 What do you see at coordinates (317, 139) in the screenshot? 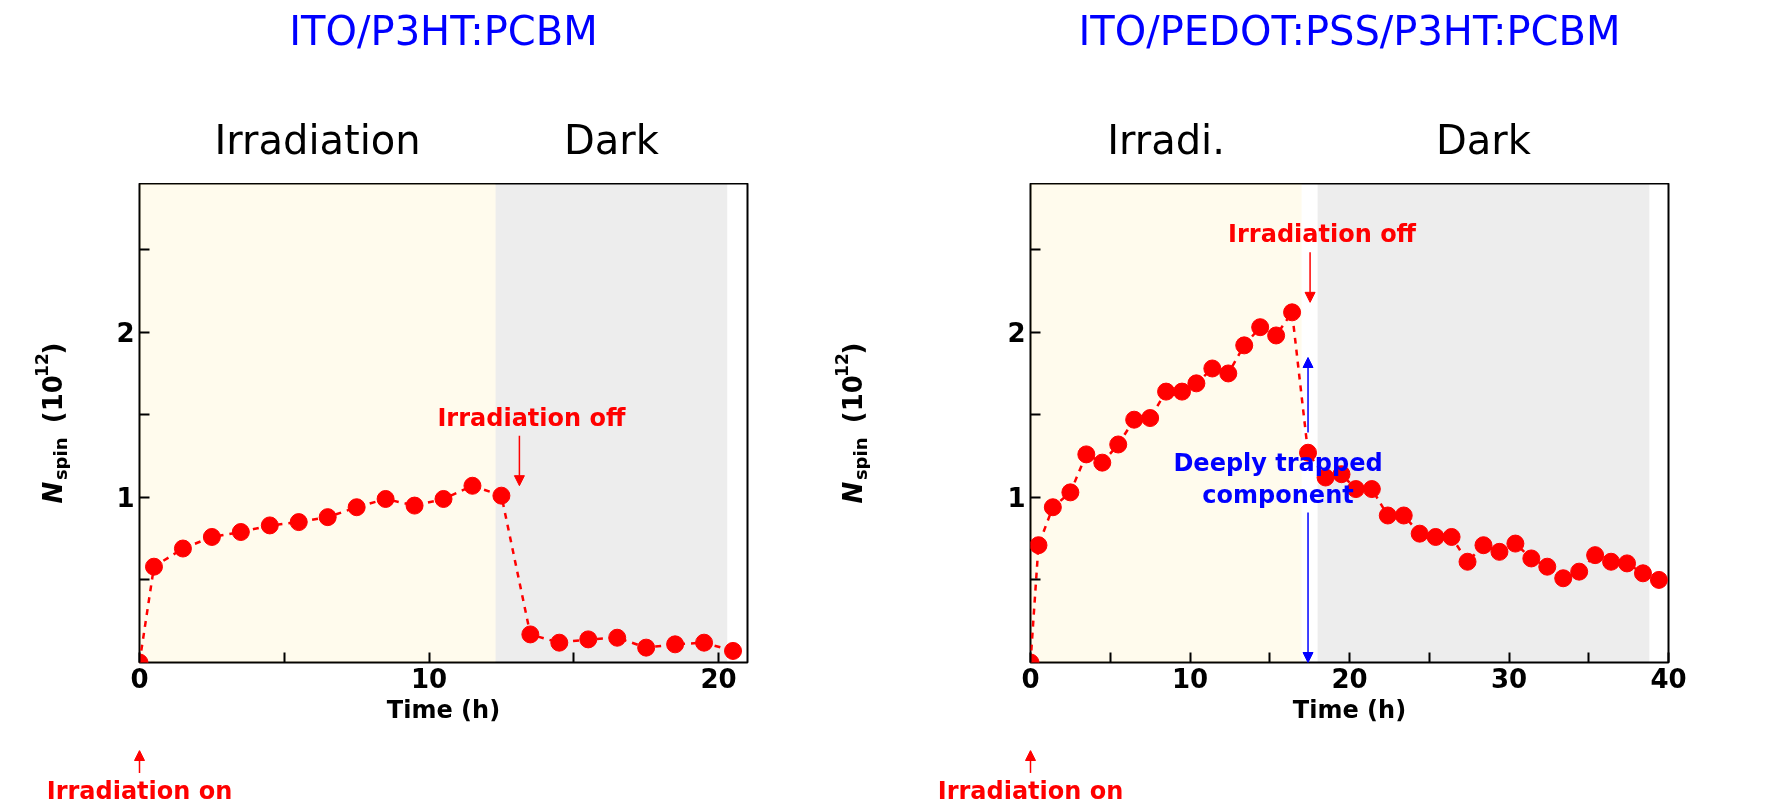
I see `band-label: Irradiation` at bounding box center [317, 139].